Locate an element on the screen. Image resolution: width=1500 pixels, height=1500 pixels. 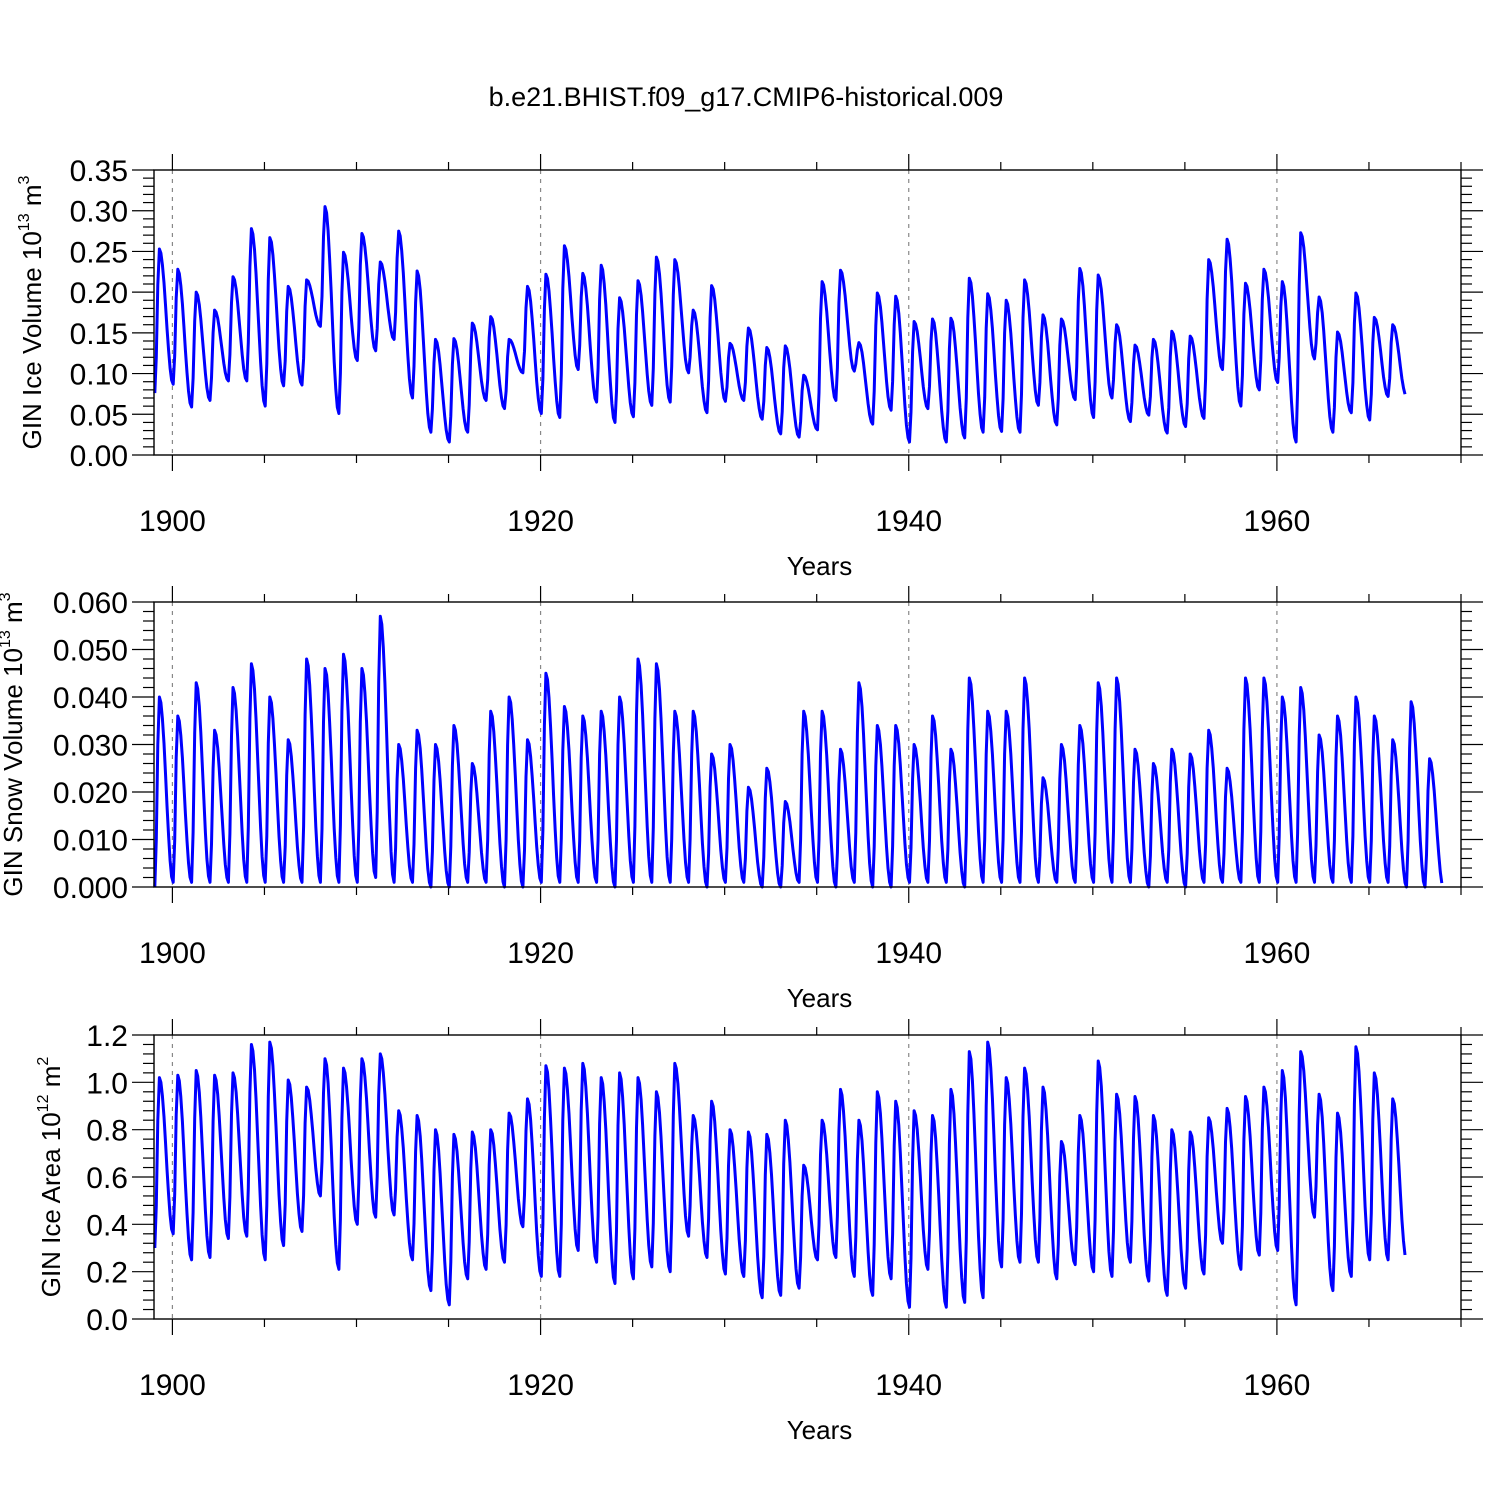
y-tick-label: 1.0 is located at coordinates (107, 1083).